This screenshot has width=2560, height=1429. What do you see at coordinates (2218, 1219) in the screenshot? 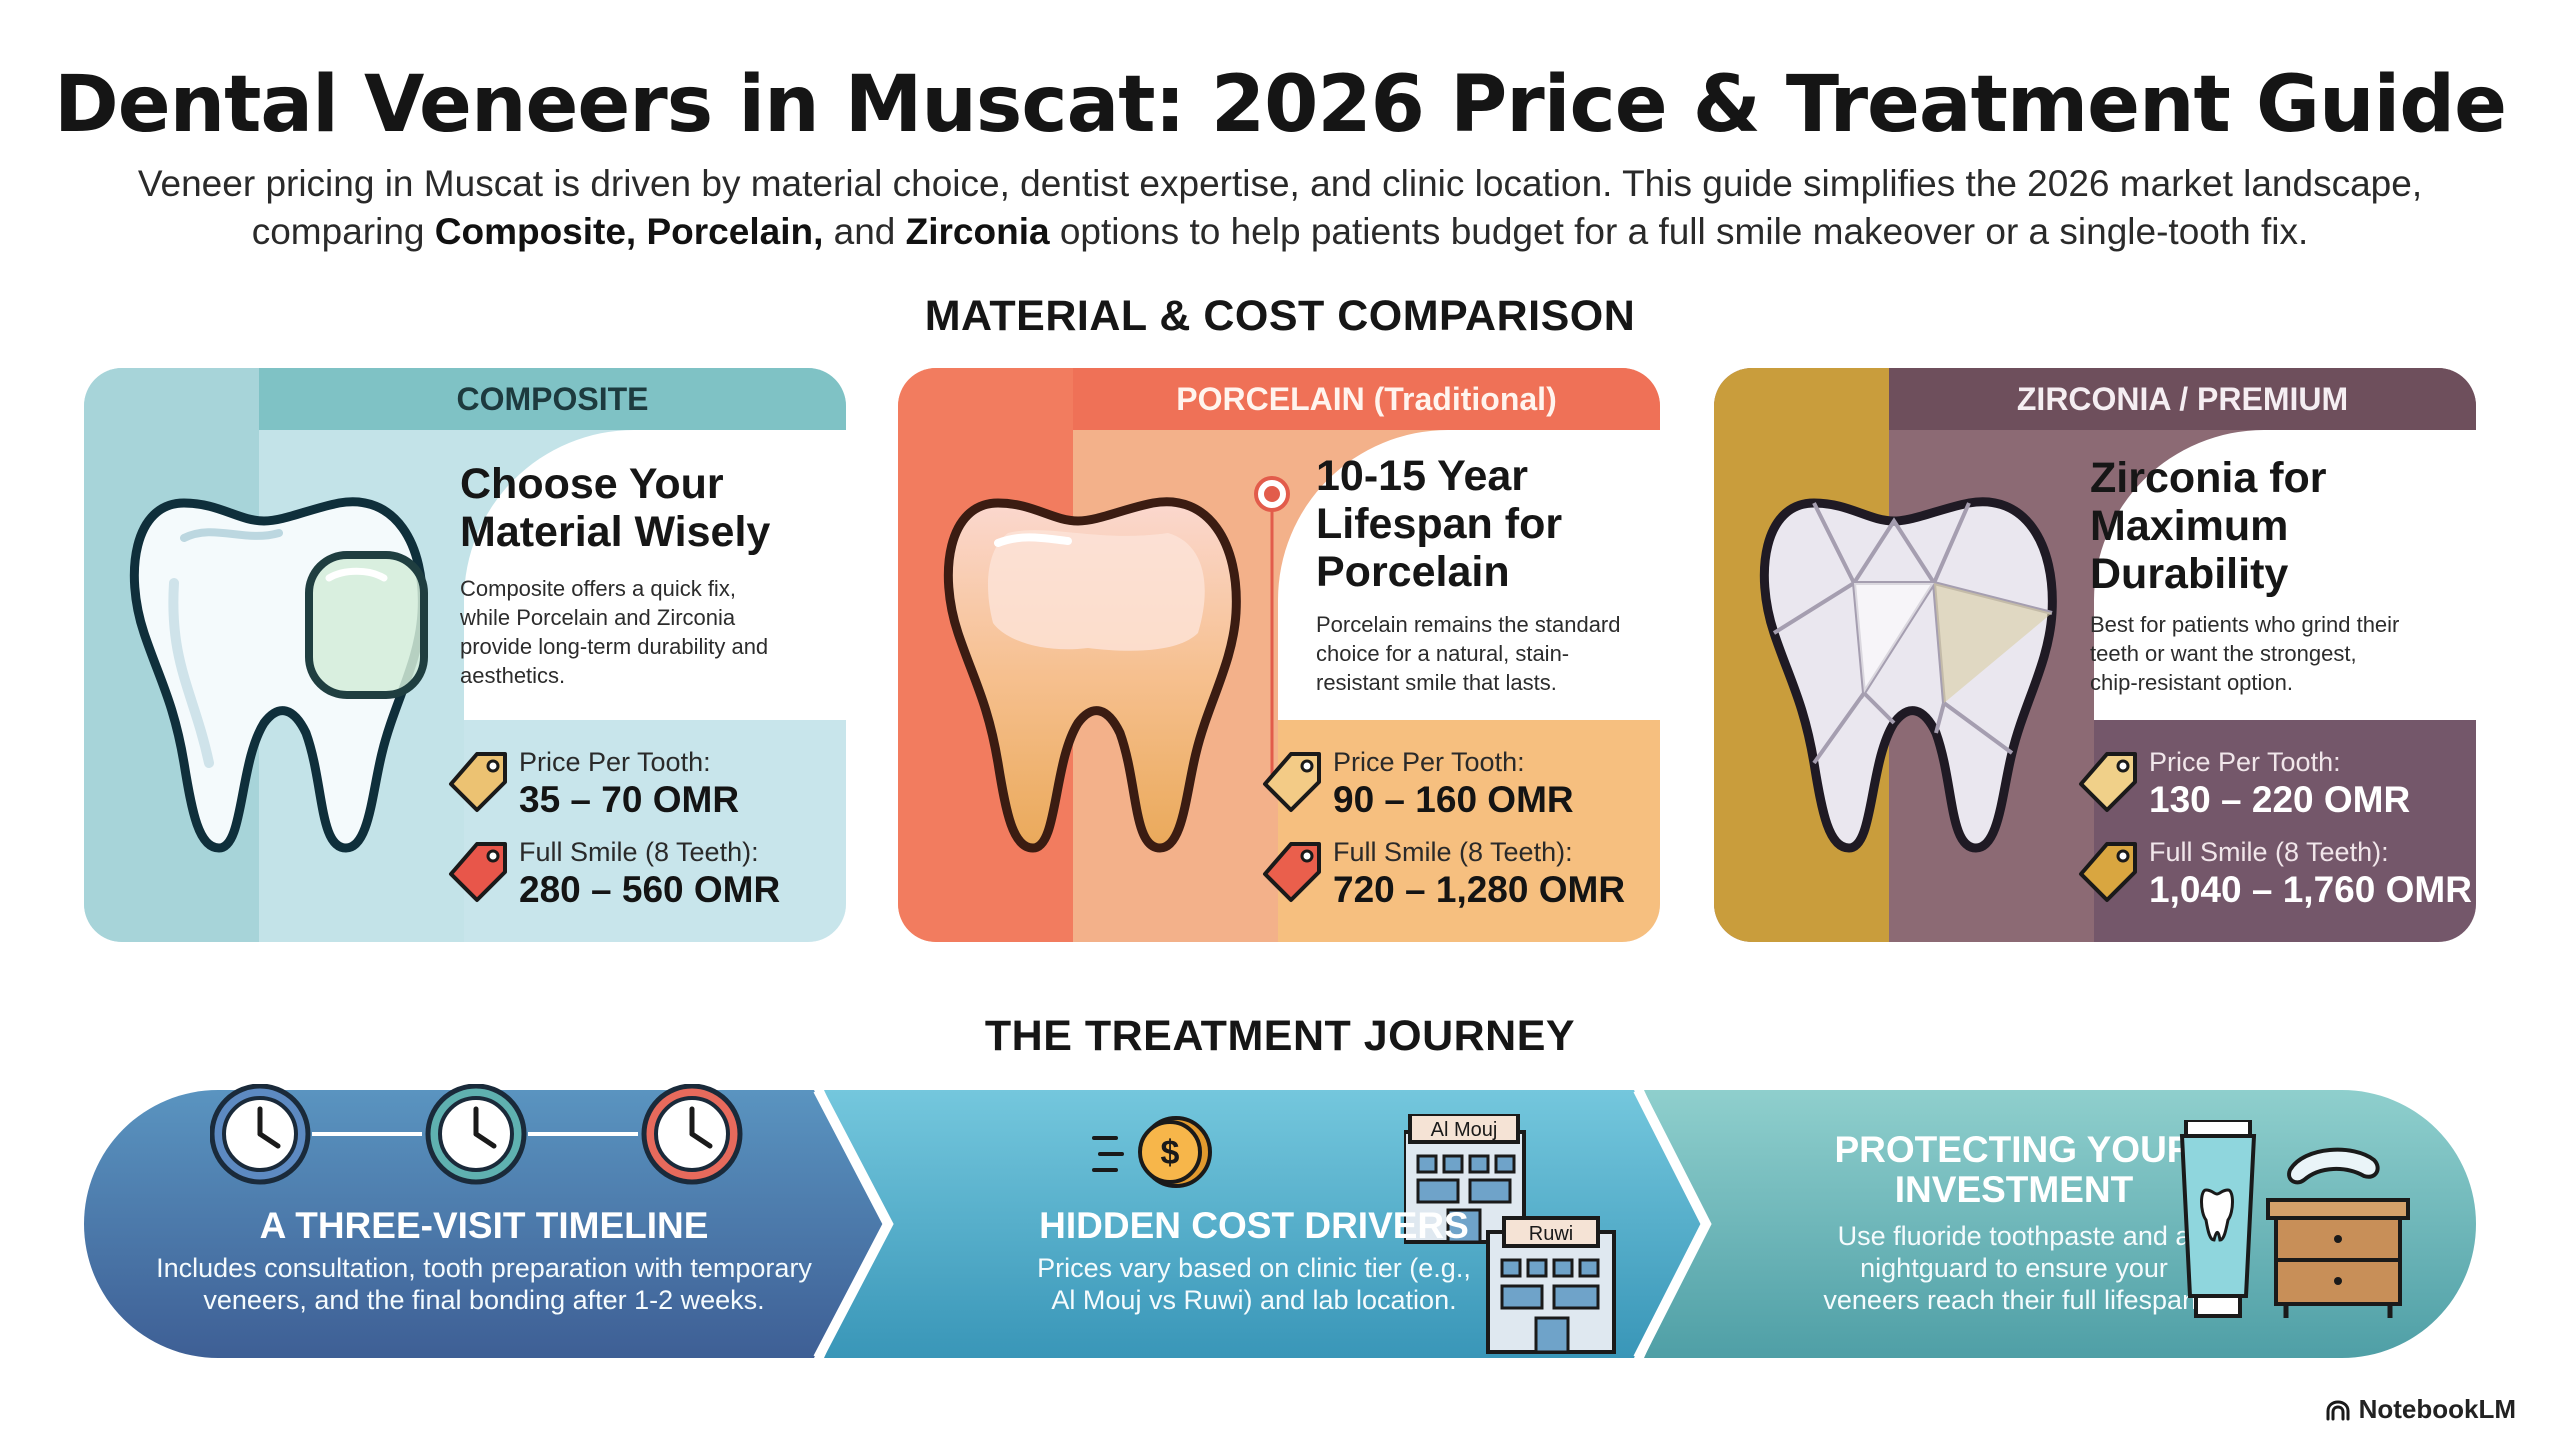
I see `toothpaste-icon` at bounding box center [2218, 1219].